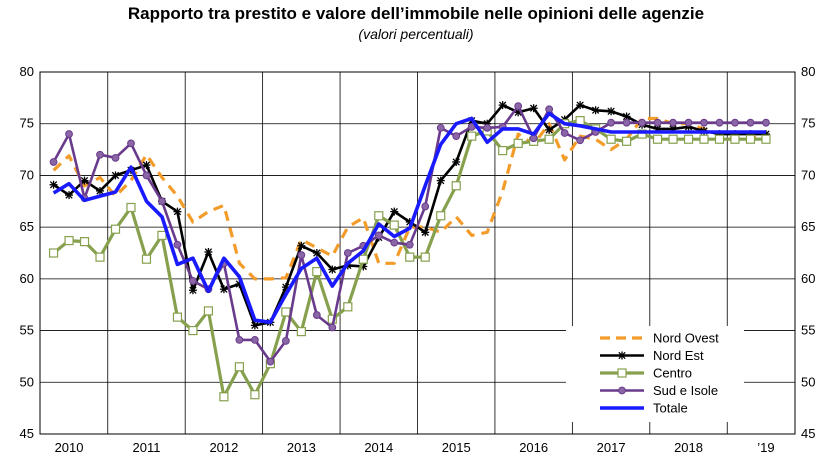 This screenshot has width=832, height=472. I want to click on y-tick-label-right: 60, so click(808, 278).